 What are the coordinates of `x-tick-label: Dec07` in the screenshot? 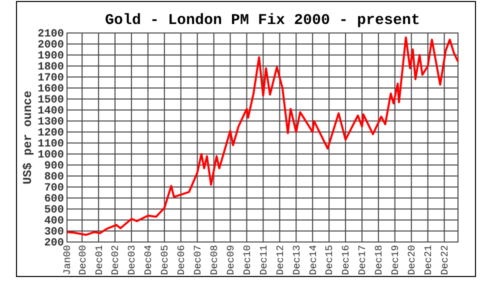 It's located at (199, 260).